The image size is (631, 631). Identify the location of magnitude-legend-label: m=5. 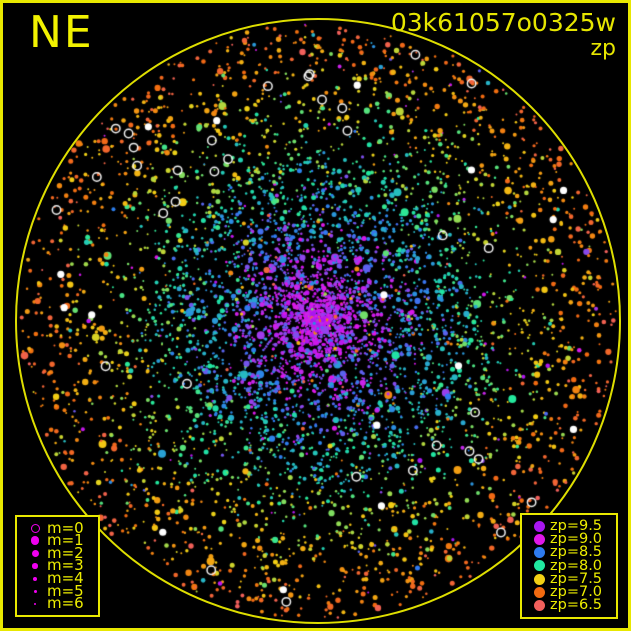
(65, 590).